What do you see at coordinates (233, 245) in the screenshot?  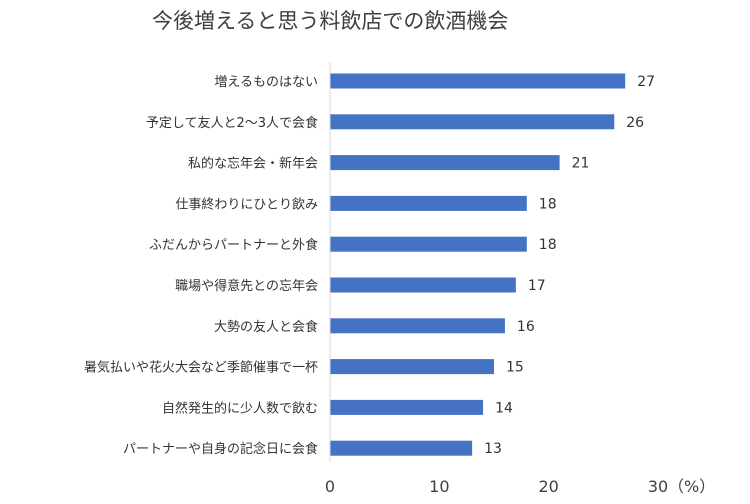 I see `category-label: ふだんからパートナーと外食` at bounding box center [233, 245].